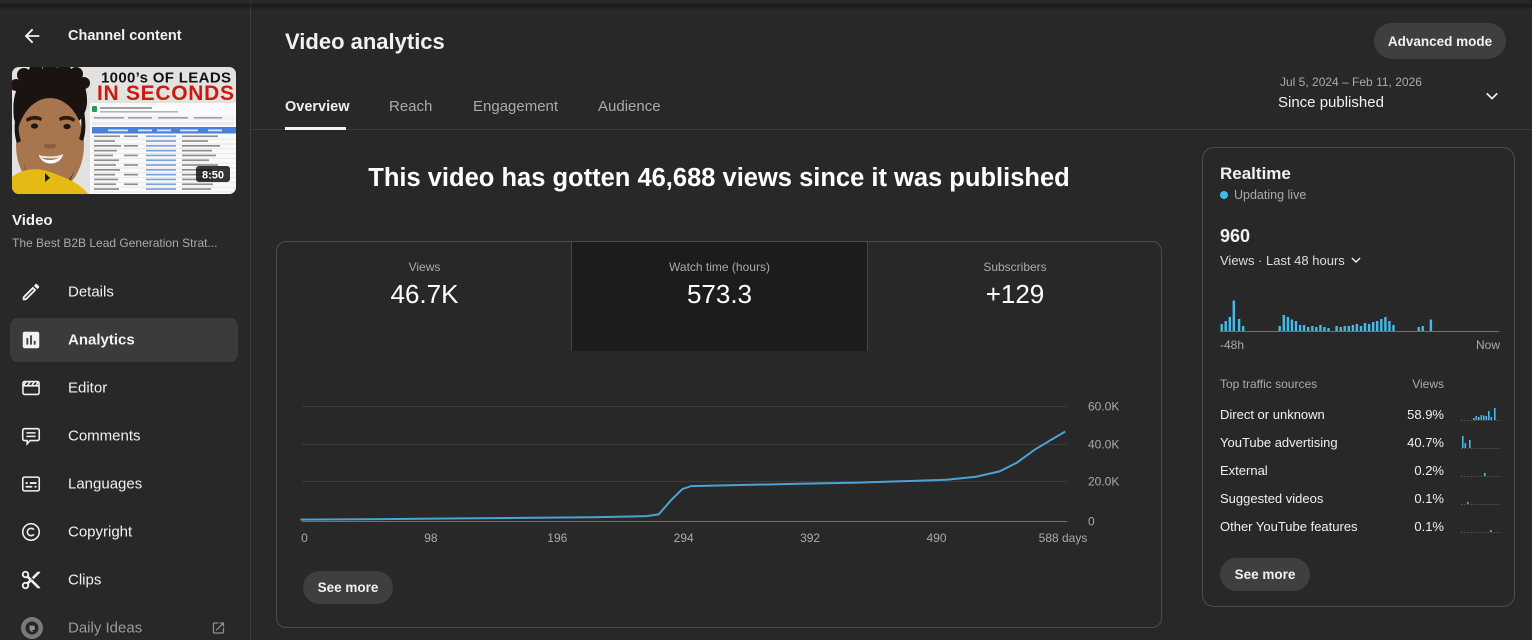  I want to click on svg-text: 588 days, so click(1063, 538).